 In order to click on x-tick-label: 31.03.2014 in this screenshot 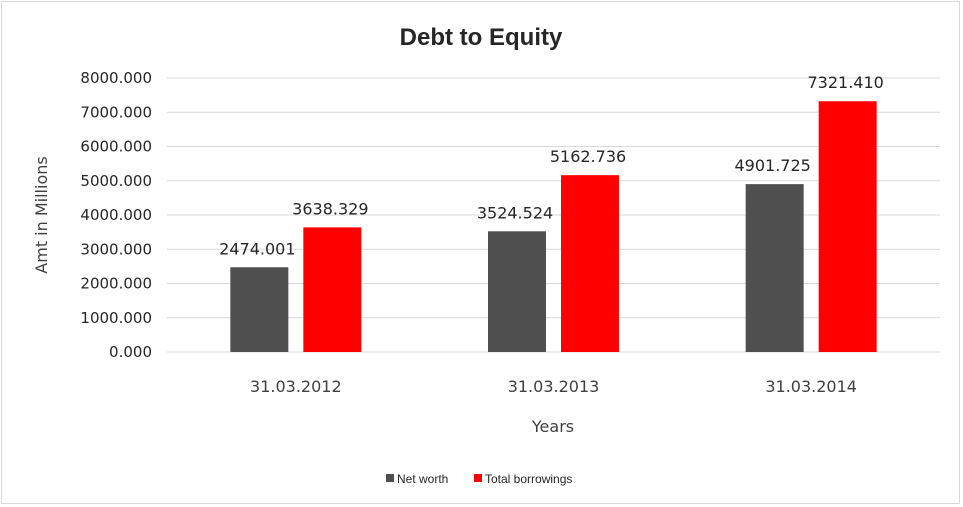, I will do `click(811, 386)`.